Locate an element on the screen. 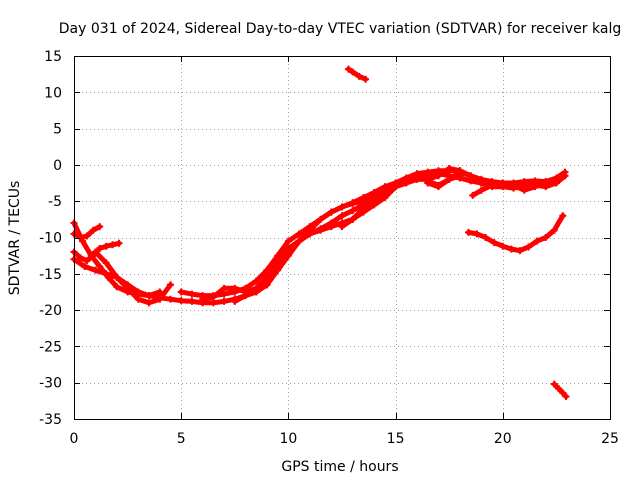 The image size is (640, 480). x-axis-label: GPS time / hours is located at coordinates (339, 467).